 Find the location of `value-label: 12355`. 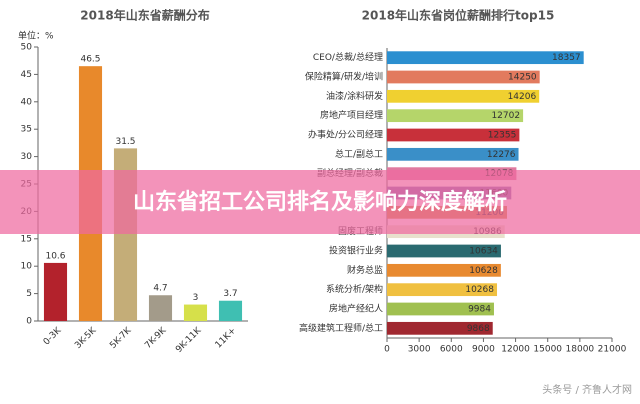

value-label: 12355 is located at coordinates (502, 136).